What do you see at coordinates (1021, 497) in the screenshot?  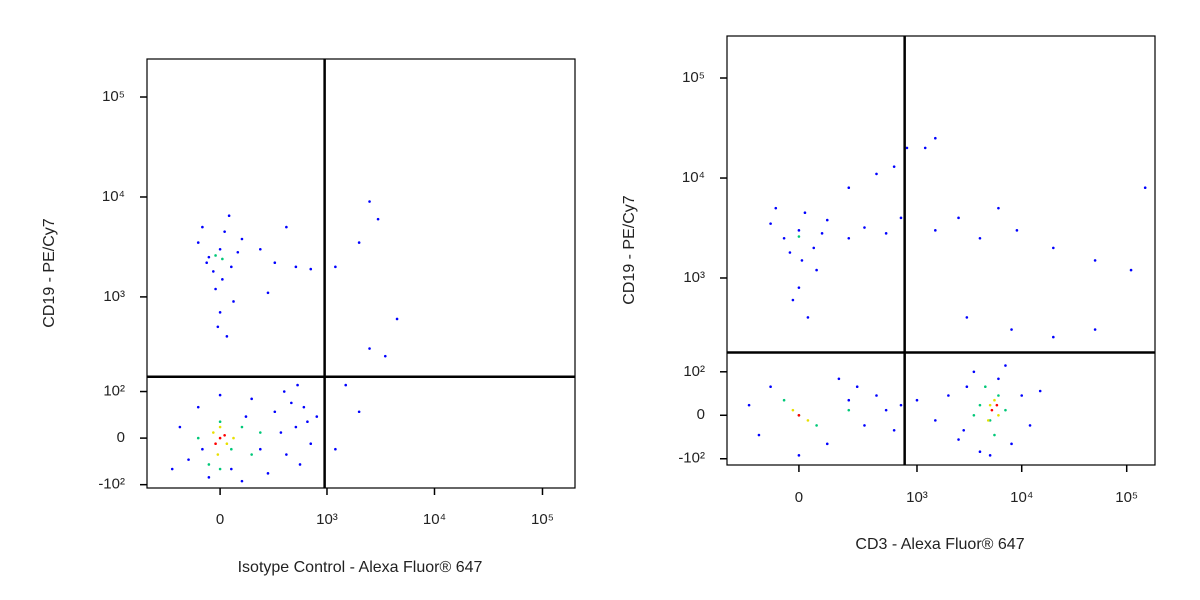 I see `x-tick-label: 10⁴` at bounding box center [1021, 497].